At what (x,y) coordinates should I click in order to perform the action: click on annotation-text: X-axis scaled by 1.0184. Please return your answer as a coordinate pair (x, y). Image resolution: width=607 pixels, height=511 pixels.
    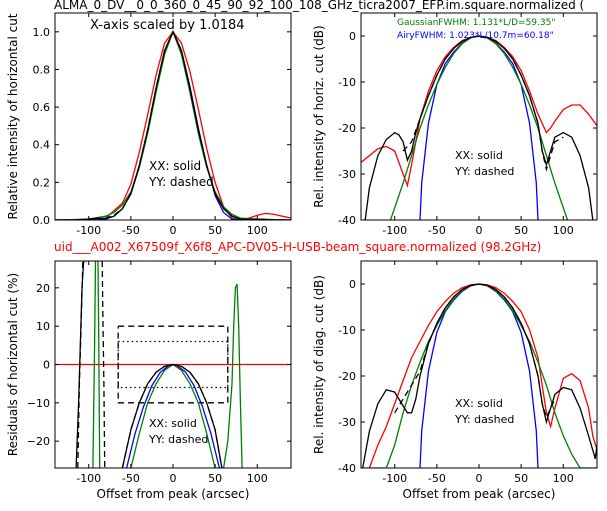
    Looking at the image, I should click on (167, 25).